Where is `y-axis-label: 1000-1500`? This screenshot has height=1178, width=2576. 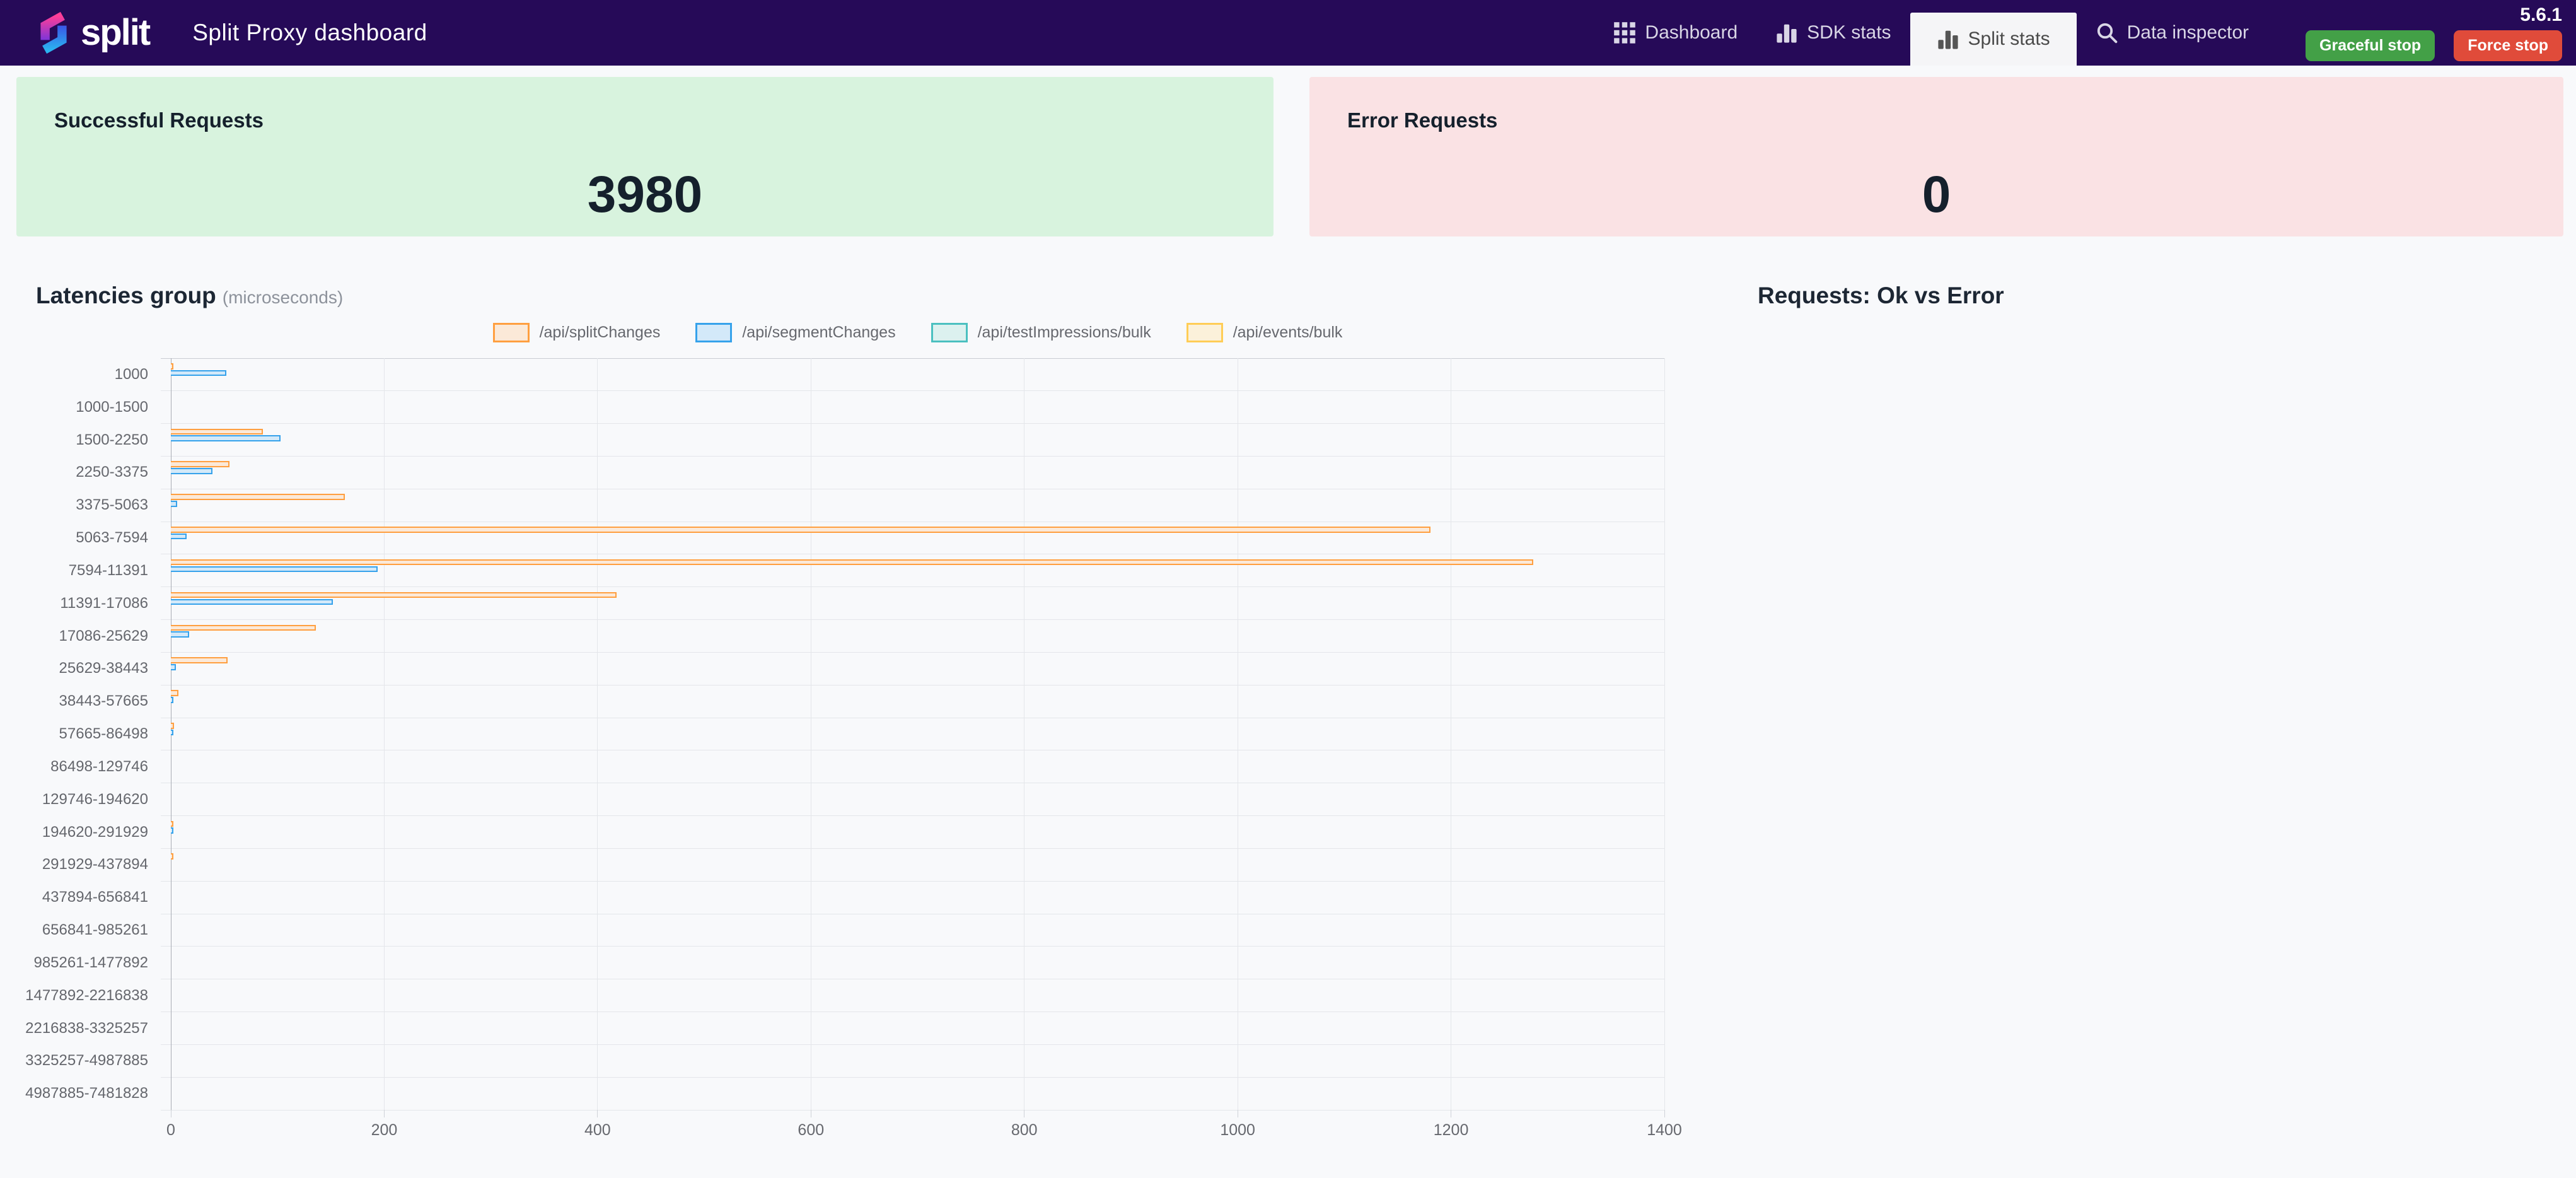 y-axis-label: 1000-1500 is located at coordinates (112, 407).